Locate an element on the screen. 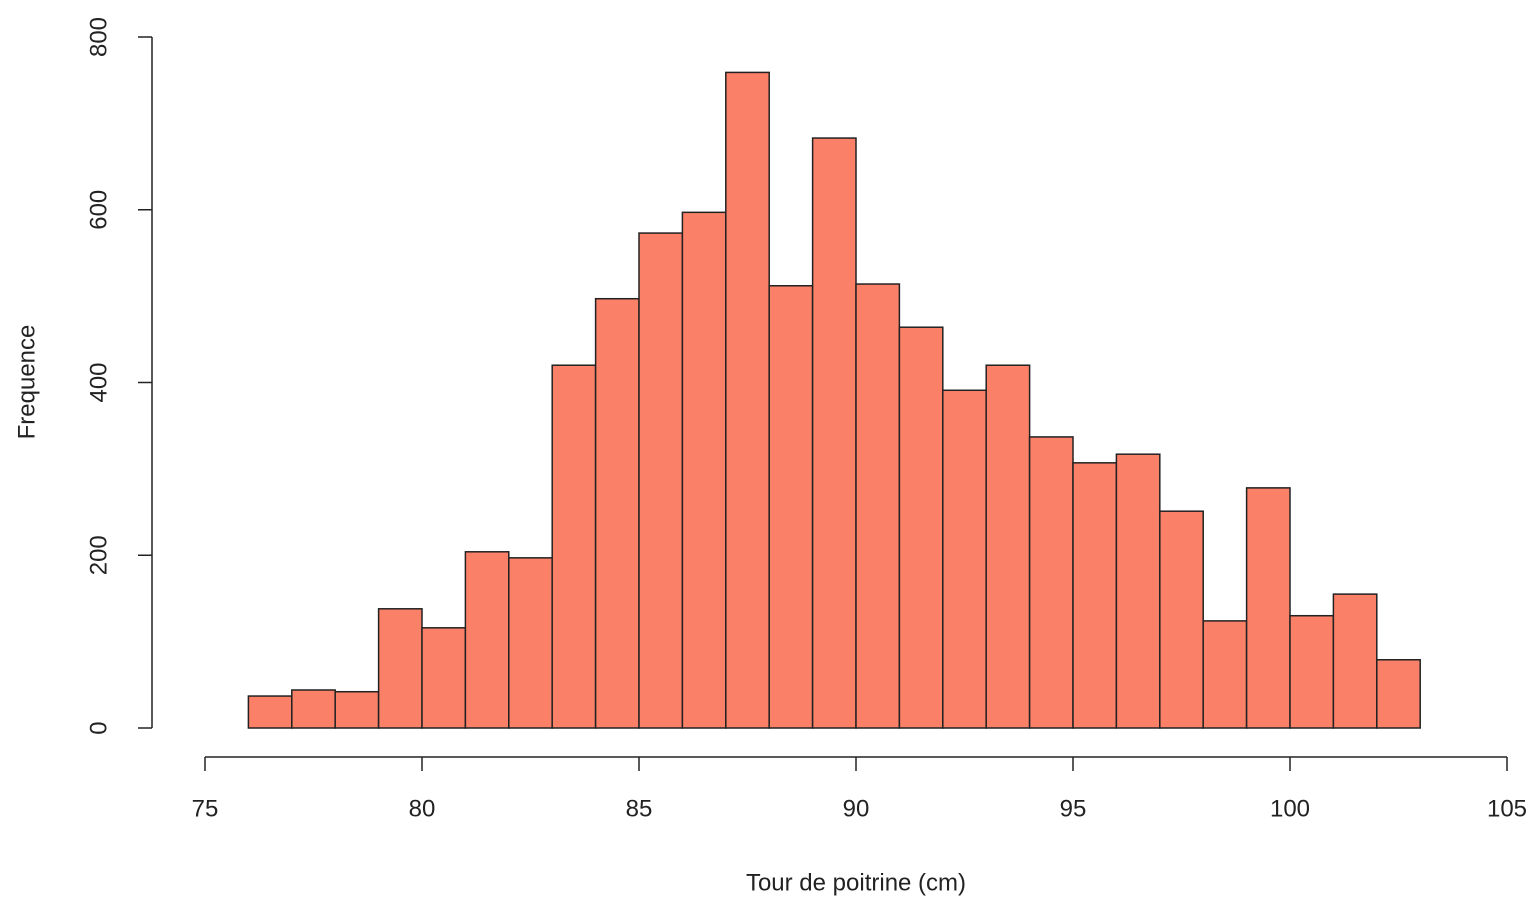 This screenshot has width=1537, height=902. y-tick-label: 800 is located at coordinates (98, 37).